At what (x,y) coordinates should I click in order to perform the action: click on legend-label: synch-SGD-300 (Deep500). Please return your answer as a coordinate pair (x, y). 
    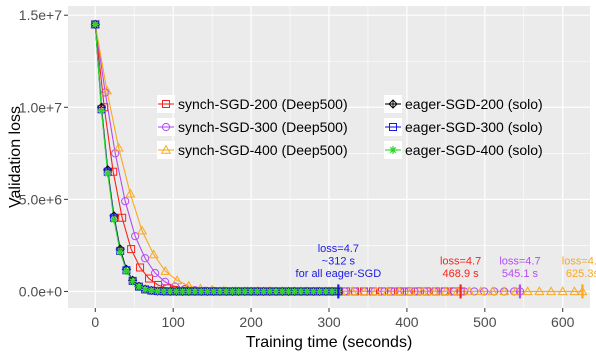
    Looking at the image, I should click on (263, 127).